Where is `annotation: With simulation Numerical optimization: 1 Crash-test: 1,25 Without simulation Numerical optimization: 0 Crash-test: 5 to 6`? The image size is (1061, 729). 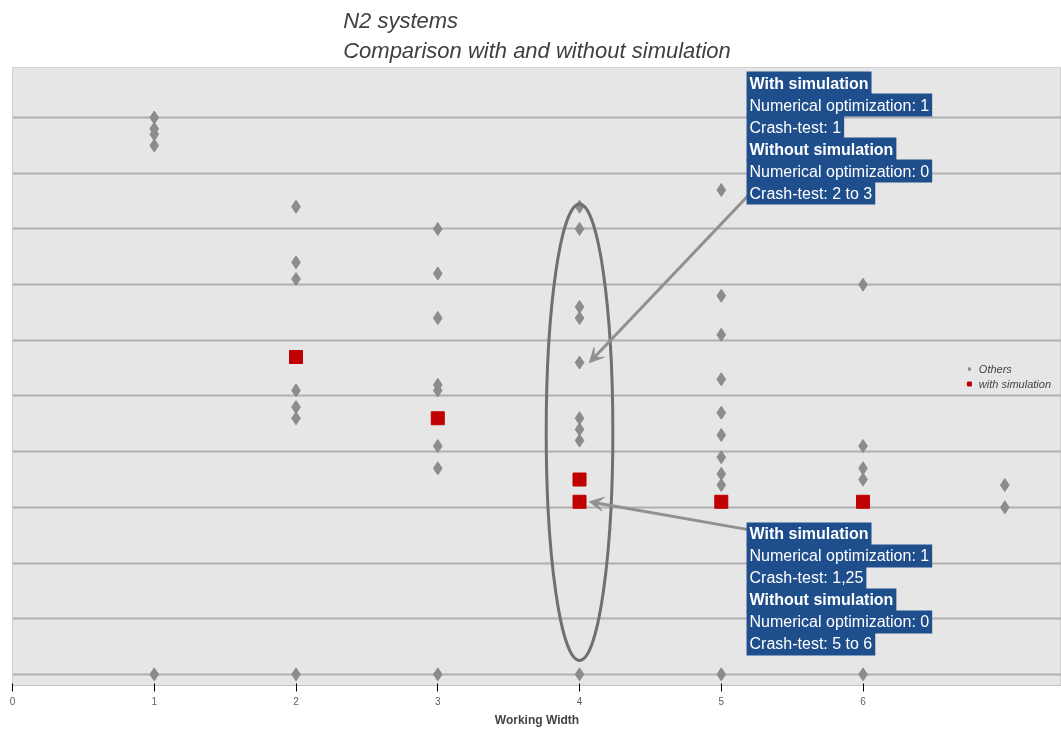
annotation: With simulation Numerical optimization: 1 Crash-test: 1,25 Without simulation Numerical optimization: 0 Crash-test: 5 to 6 is located at coordinates (839, 589).